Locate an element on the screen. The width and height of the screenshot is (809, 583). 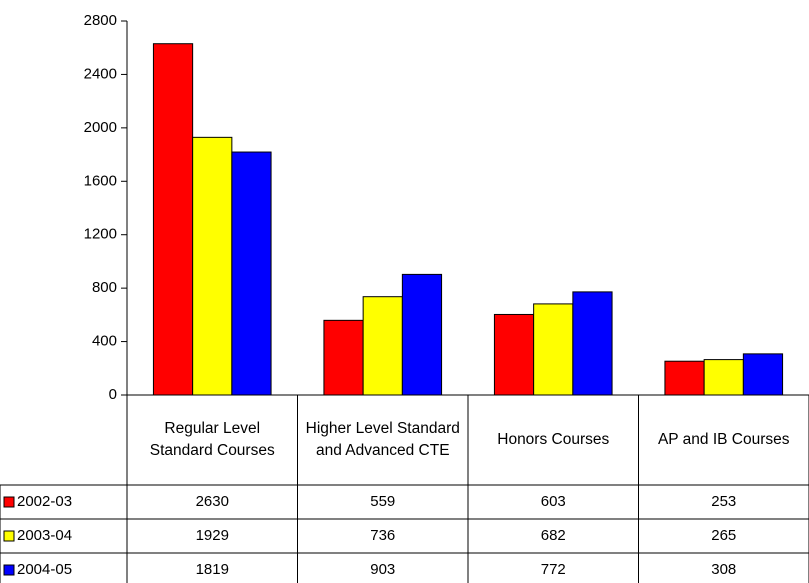
legend-label: 2002-03 is located at coordinates (44, 501).